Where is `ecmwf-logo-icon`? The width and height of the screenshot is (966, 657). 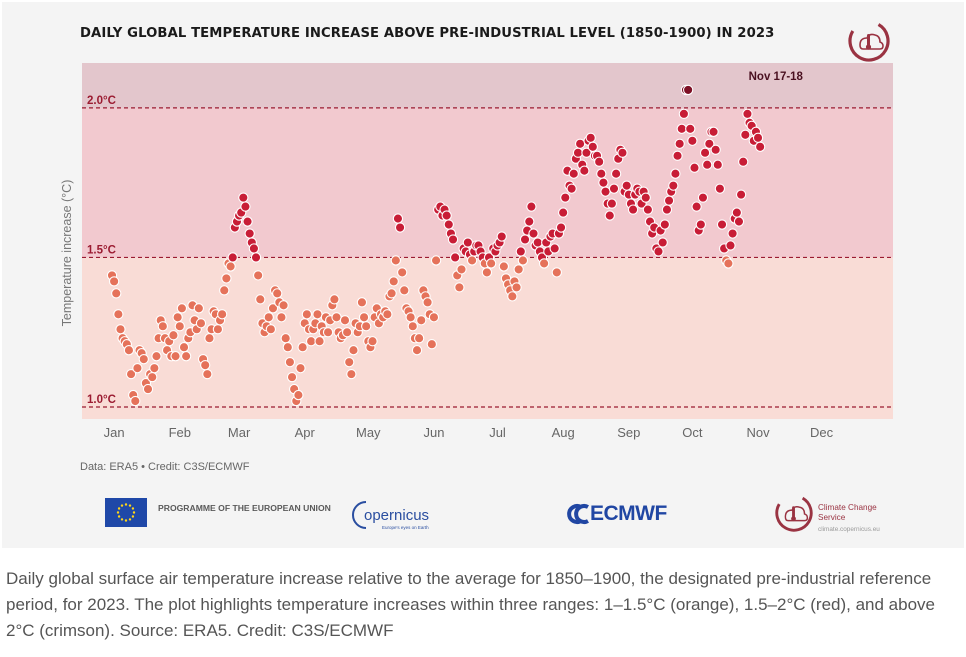
ecmwf-logo-icon is located at coordinates (617, 514).